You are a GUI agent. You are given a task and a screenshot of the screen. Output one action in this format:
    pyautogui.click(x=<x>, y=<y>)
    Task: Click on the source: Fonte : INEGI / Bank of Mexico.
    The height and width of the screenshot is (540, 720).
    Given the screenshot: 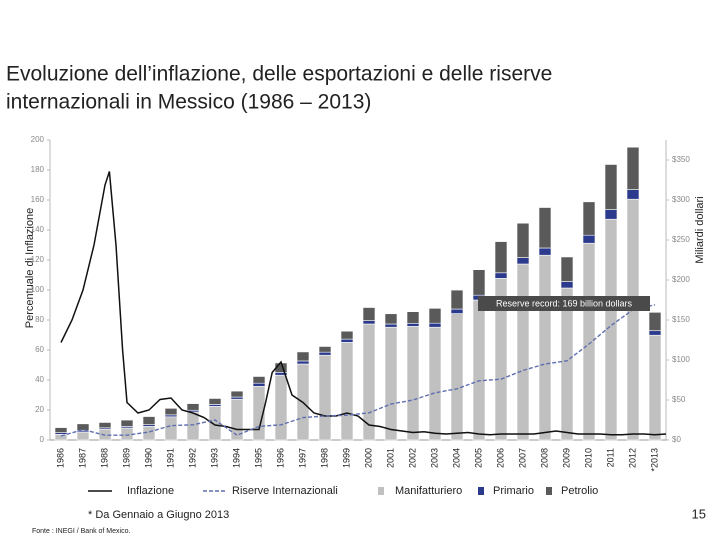 What is the action you would take?
    pyautogui.click(x=81, y=531)
    